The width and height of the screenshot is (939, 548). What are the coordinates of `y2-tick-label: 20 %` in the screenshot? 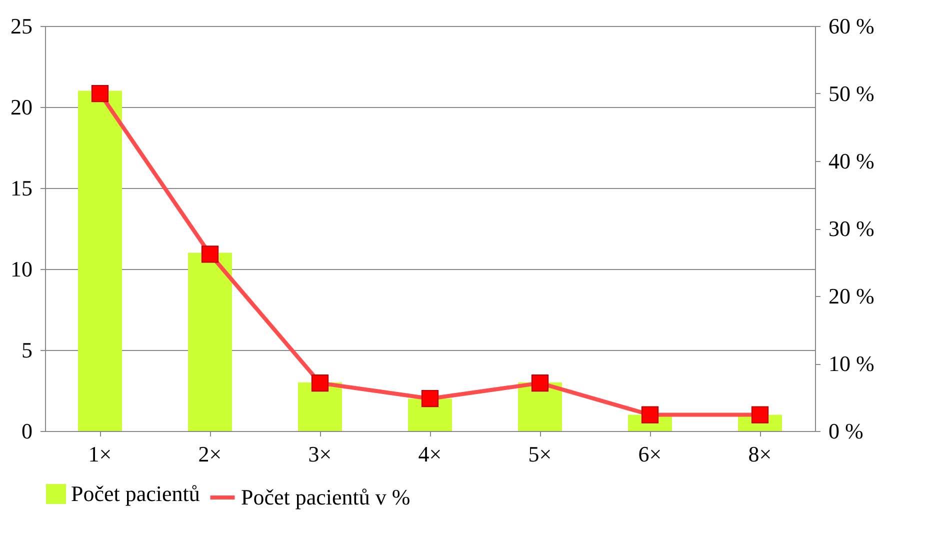 It's located at (851, 296).